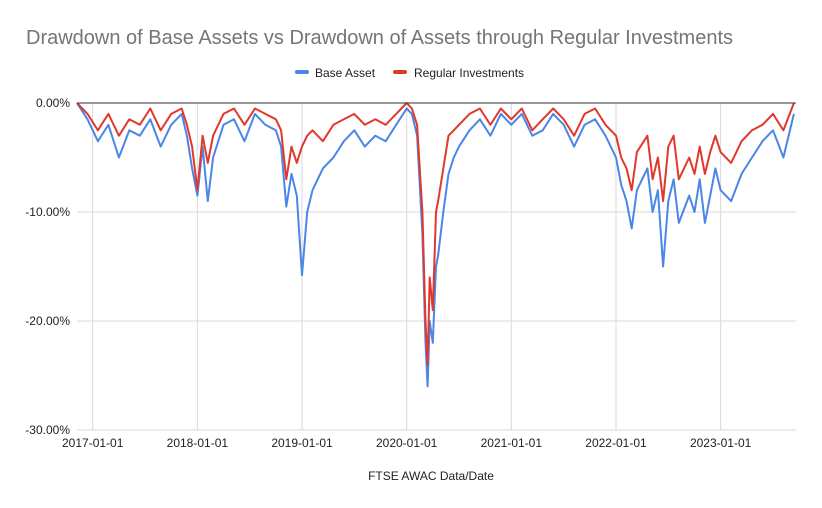 The image size is (822, 508). What do you see at coordinates (512, 443) in the screenshot?
I see `x-tick-label: 2021-01-01` at bounding box center [512, 443].